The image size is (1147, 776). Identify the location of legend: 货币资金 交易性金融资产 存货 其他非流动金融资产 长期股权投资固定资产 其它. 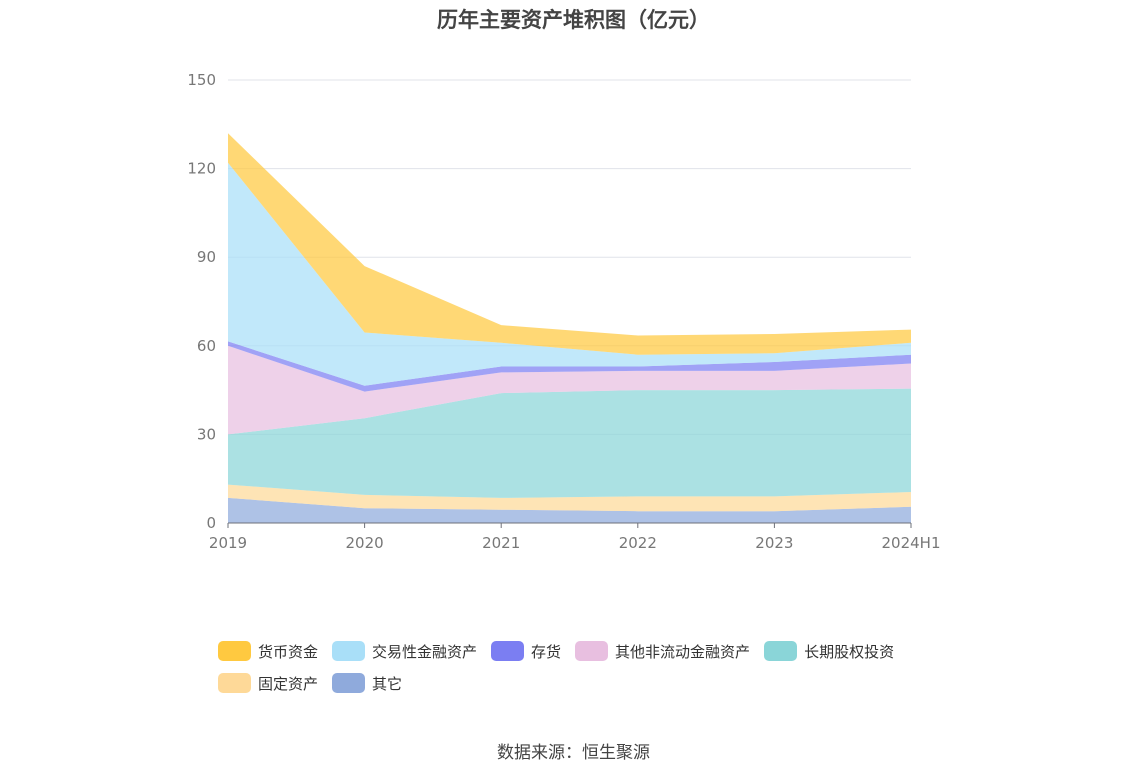
(598, 672).